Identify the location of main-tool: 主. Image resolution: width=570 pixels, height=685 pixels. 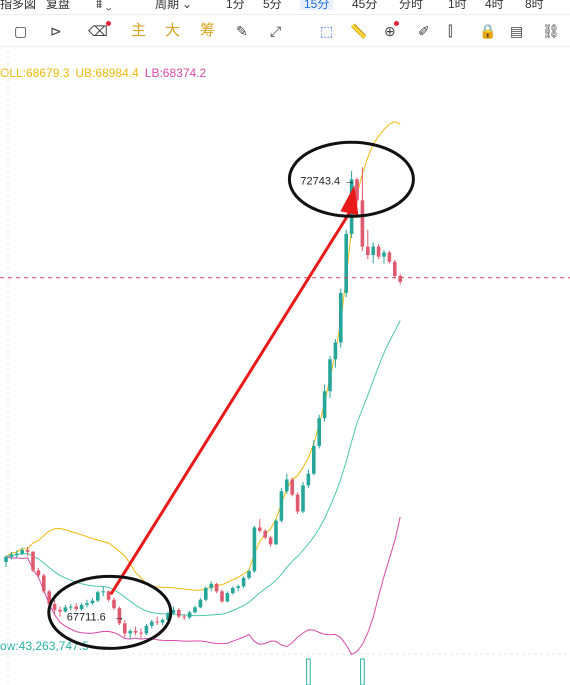
(139, 30).